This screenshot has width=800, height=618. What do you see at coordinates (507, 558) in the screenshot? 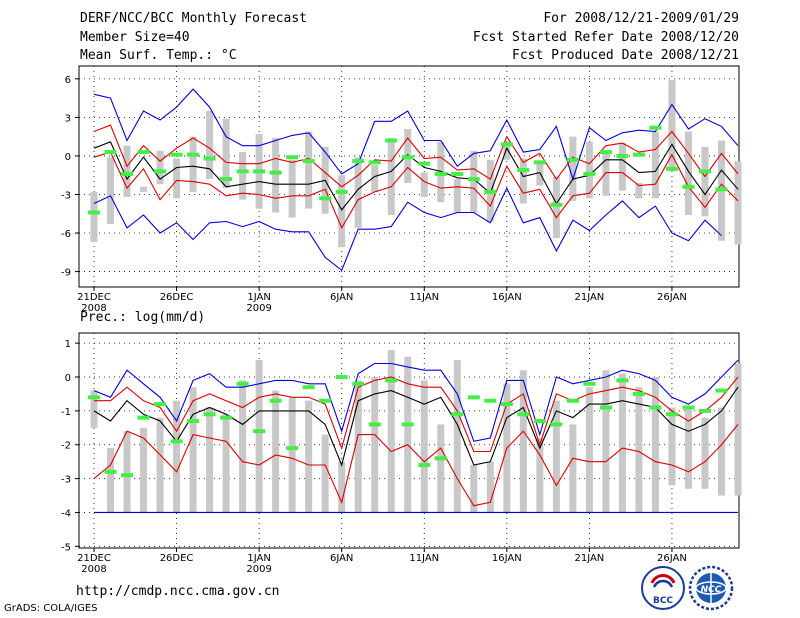
I see `prec-xtick-label: 16JAN` at bounding box center [507, 558].